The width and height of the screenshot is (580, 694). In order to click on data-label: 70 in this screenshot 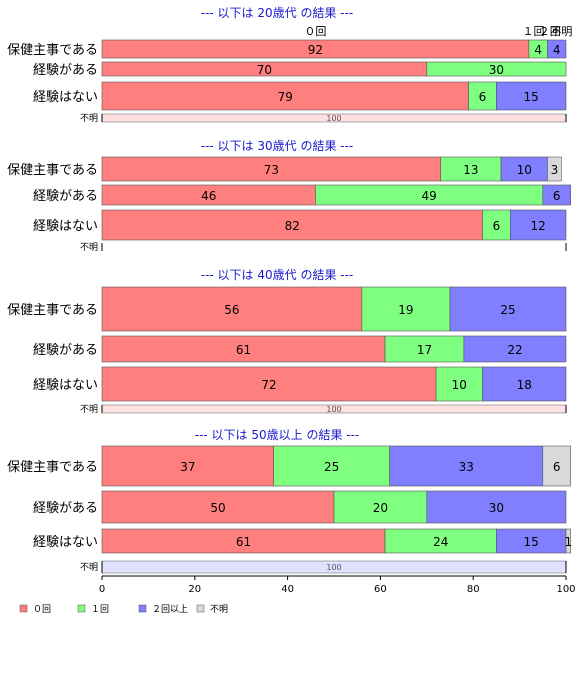, I will do `click(264, 70)`.